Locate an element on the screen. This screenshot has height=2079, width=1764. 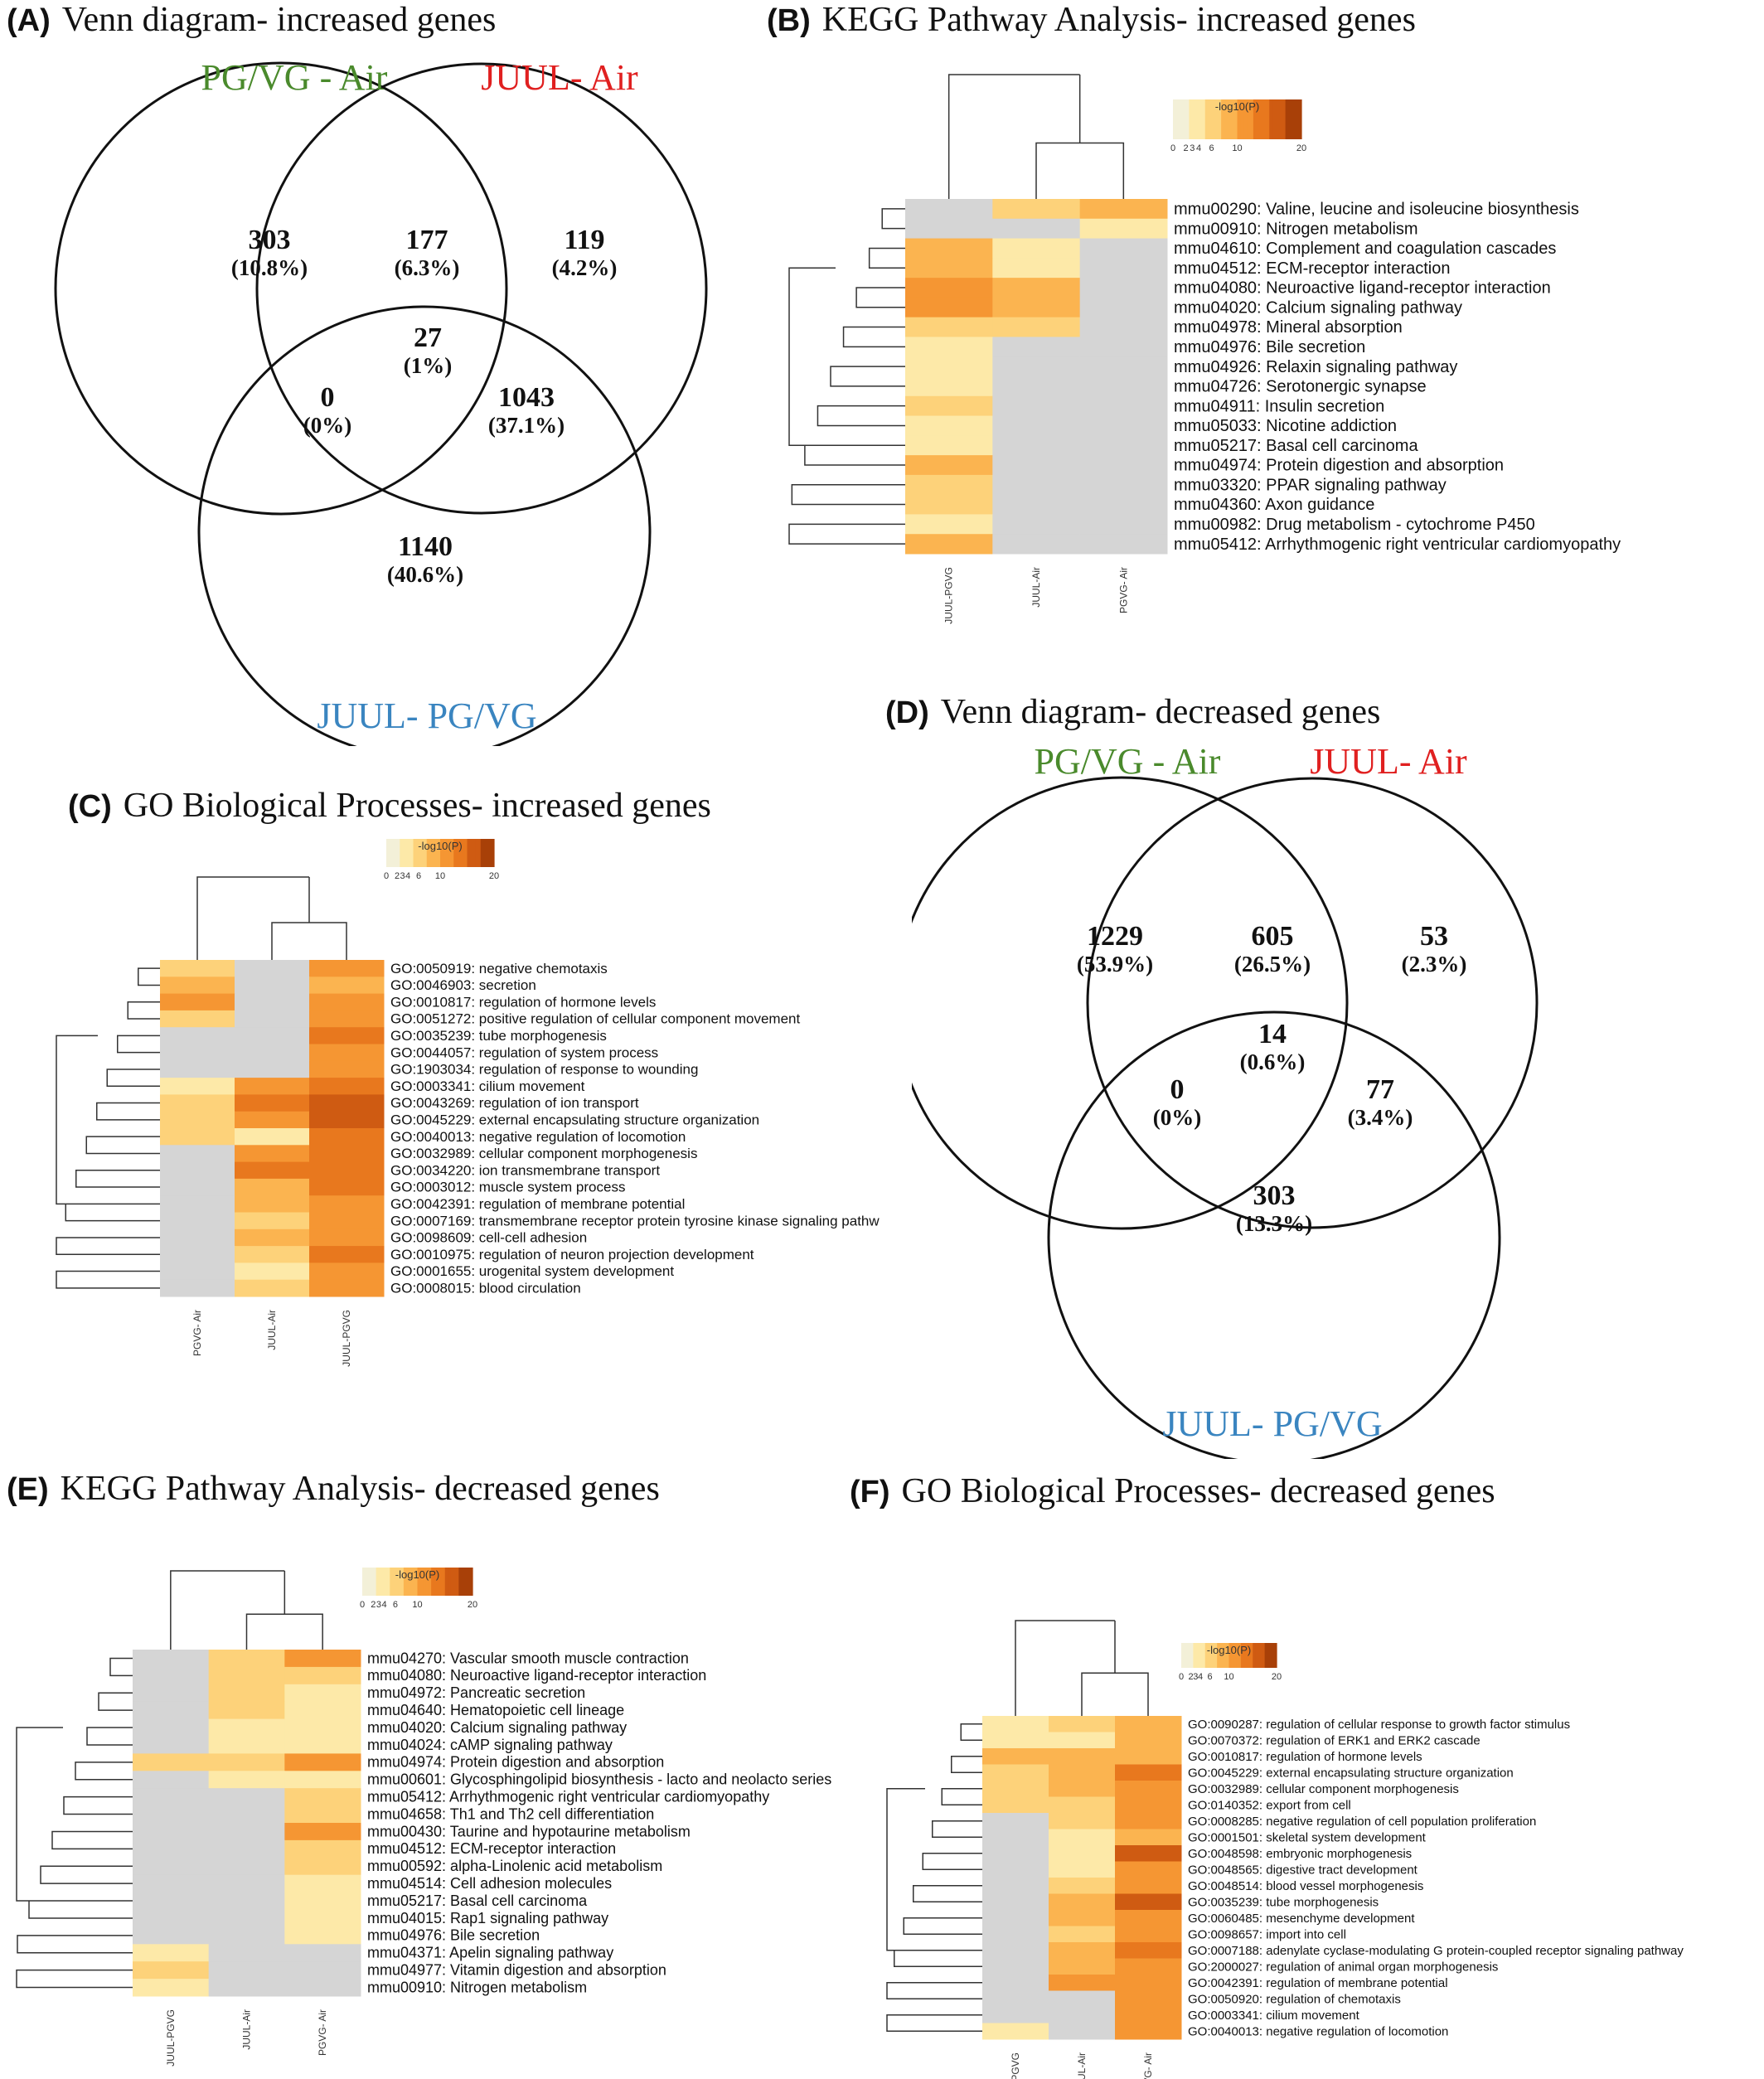
legend-title: -log10(P) is located at coordinates (1229, 1650).